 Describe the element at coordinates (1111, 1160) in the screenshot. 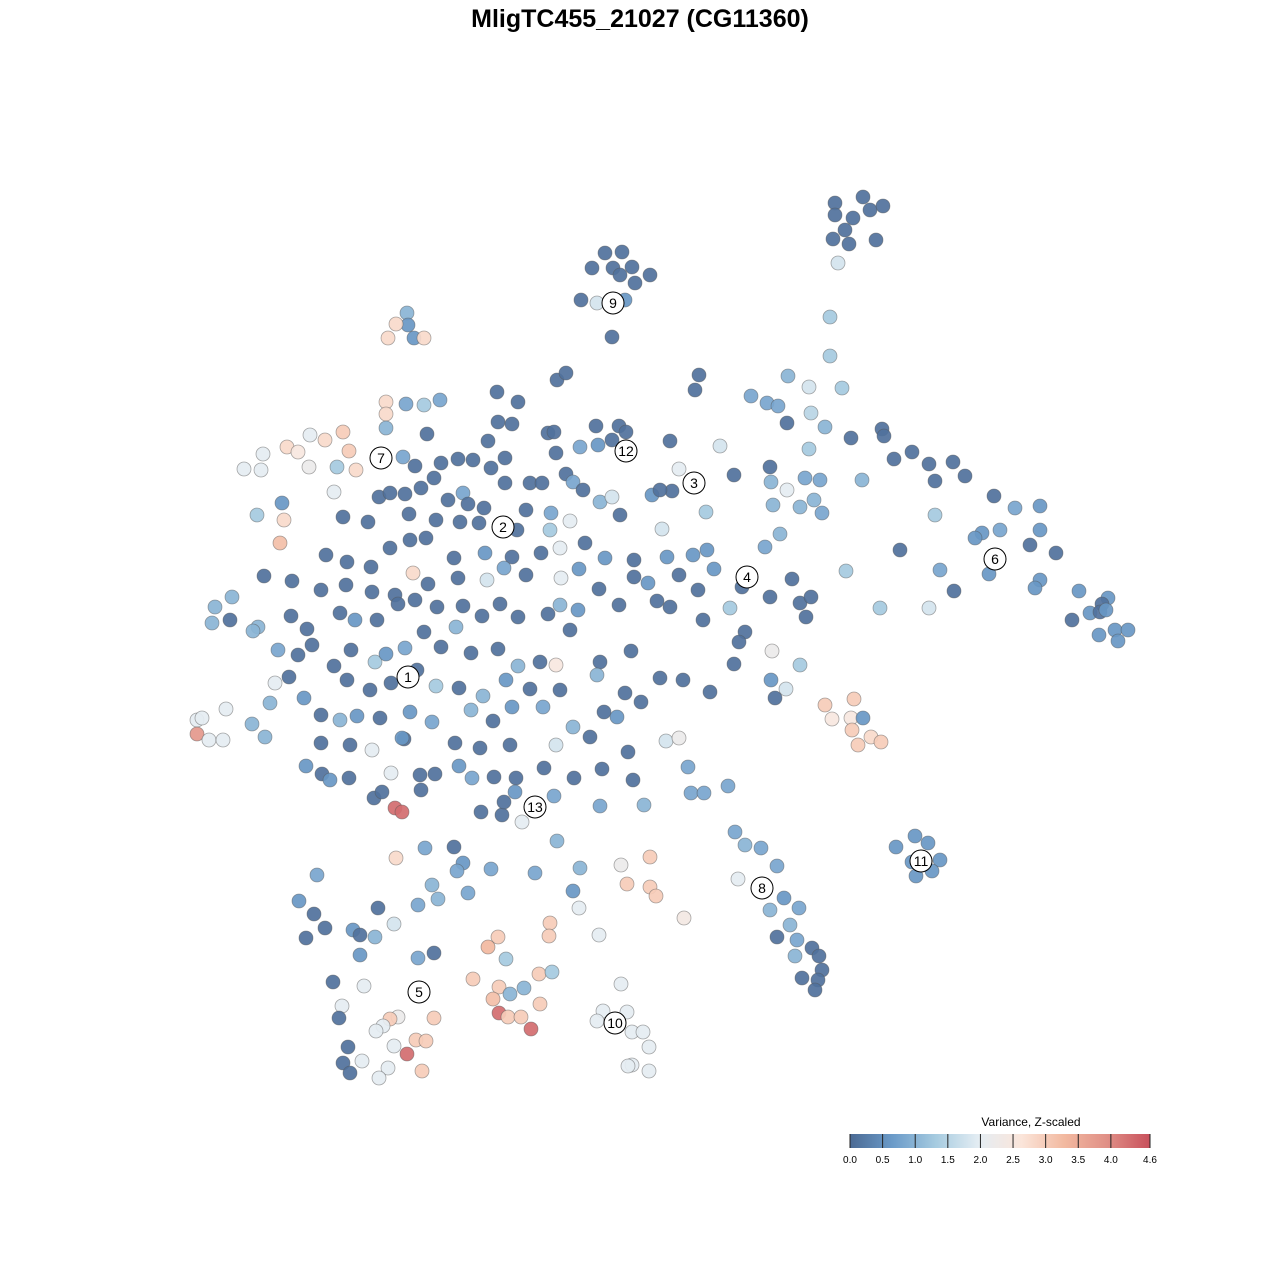

I see `colorbar-tick-label: 4.0` at that location.